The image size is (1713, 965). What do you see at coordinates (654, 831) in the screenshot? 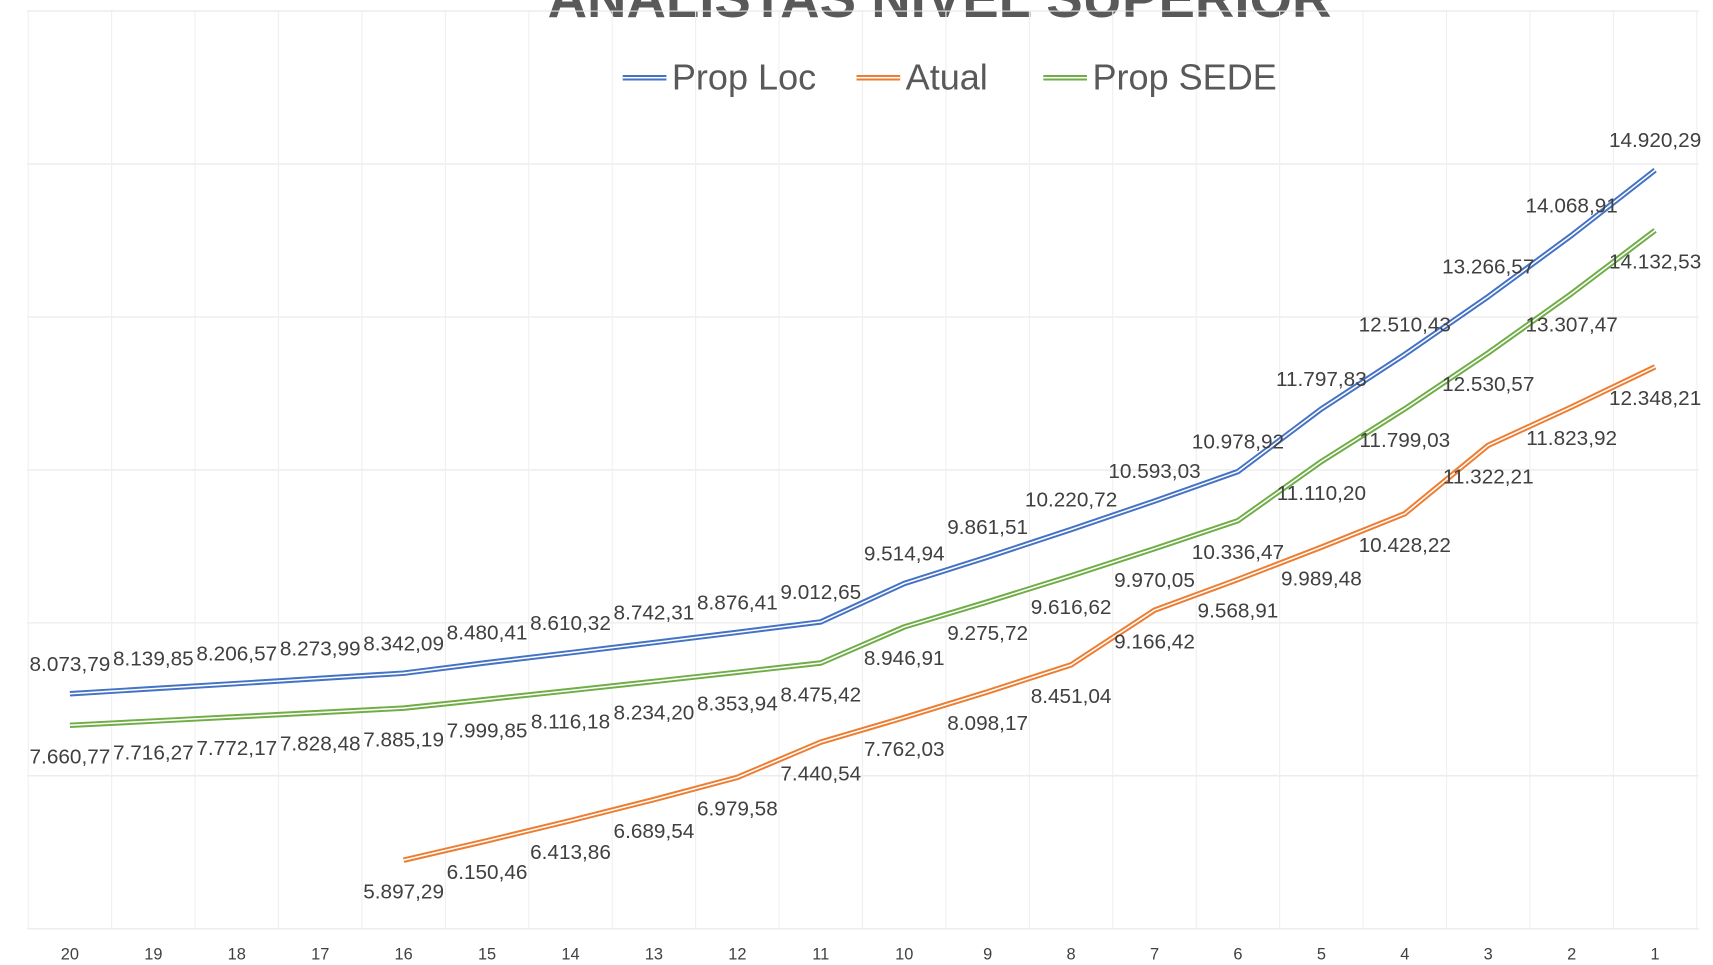
I see `data-label: 6.689,54` at bounding box center [654, 831].